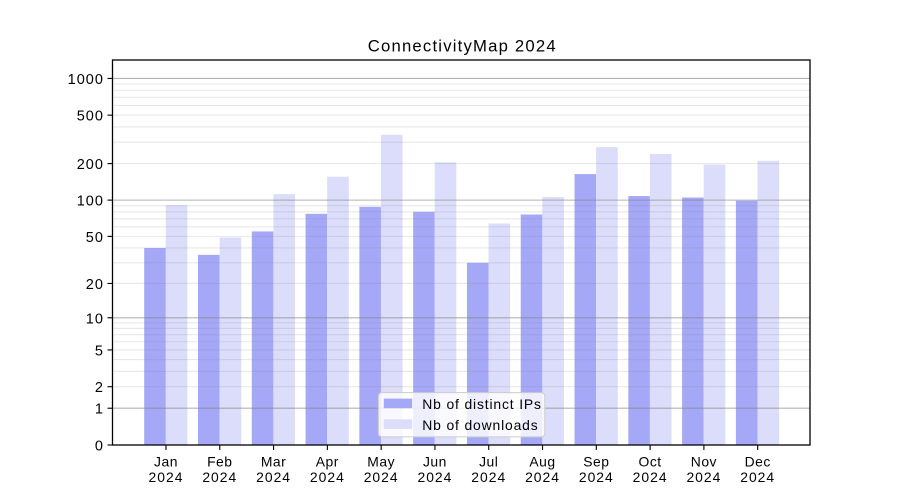  Describe the element at coordinates (273, 461) in the screenshot. I see `svg-text: Mar` at that location.